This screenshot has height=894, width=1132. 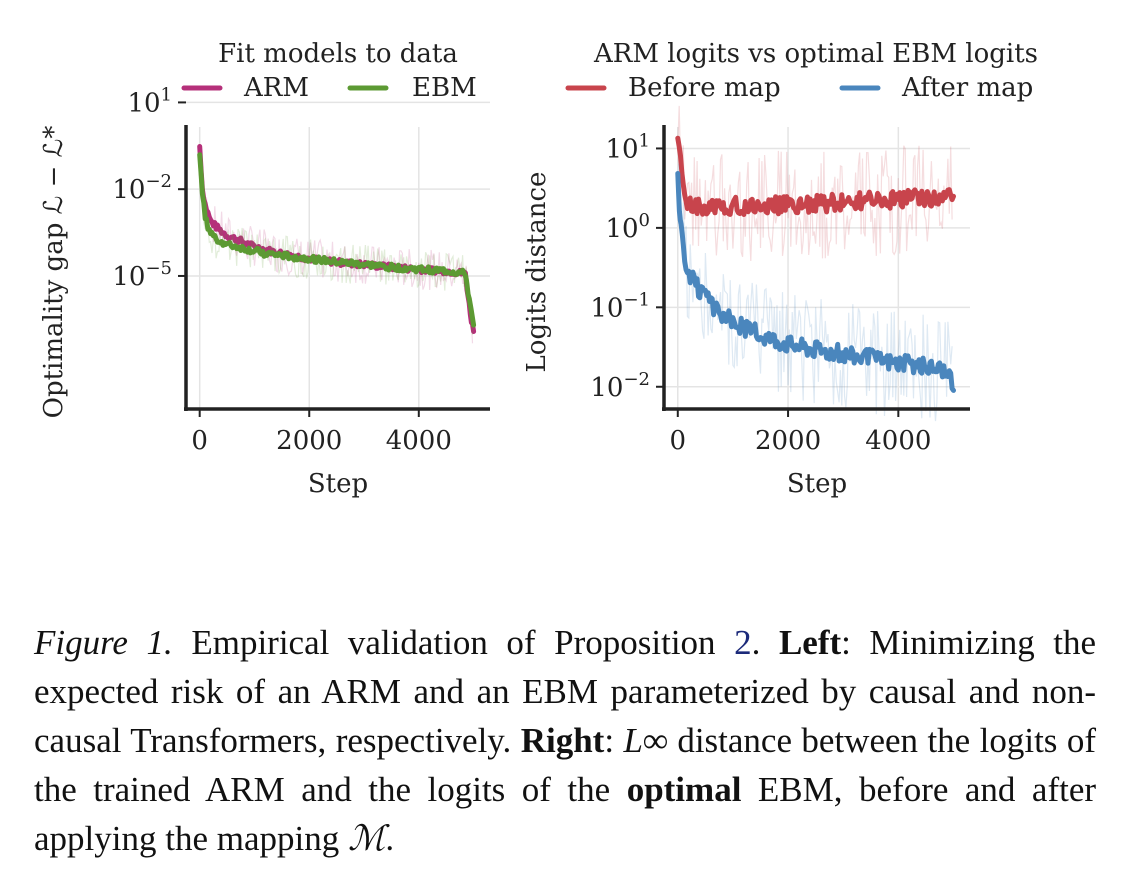 What do you see at coordinates (453, 642) in the screenshot?
I see `caption-text-1: Empirical validation of Proposition` at bounding box center [453, 642].